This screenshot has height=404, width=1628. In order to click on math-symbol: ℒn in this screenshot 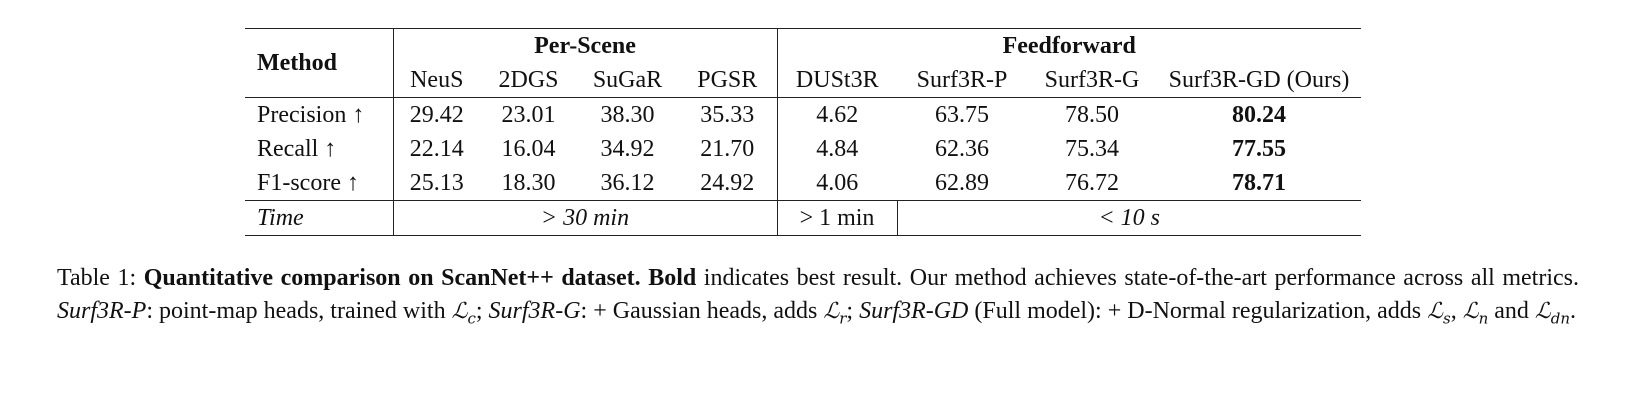, I will do `click(1475, 313)`.